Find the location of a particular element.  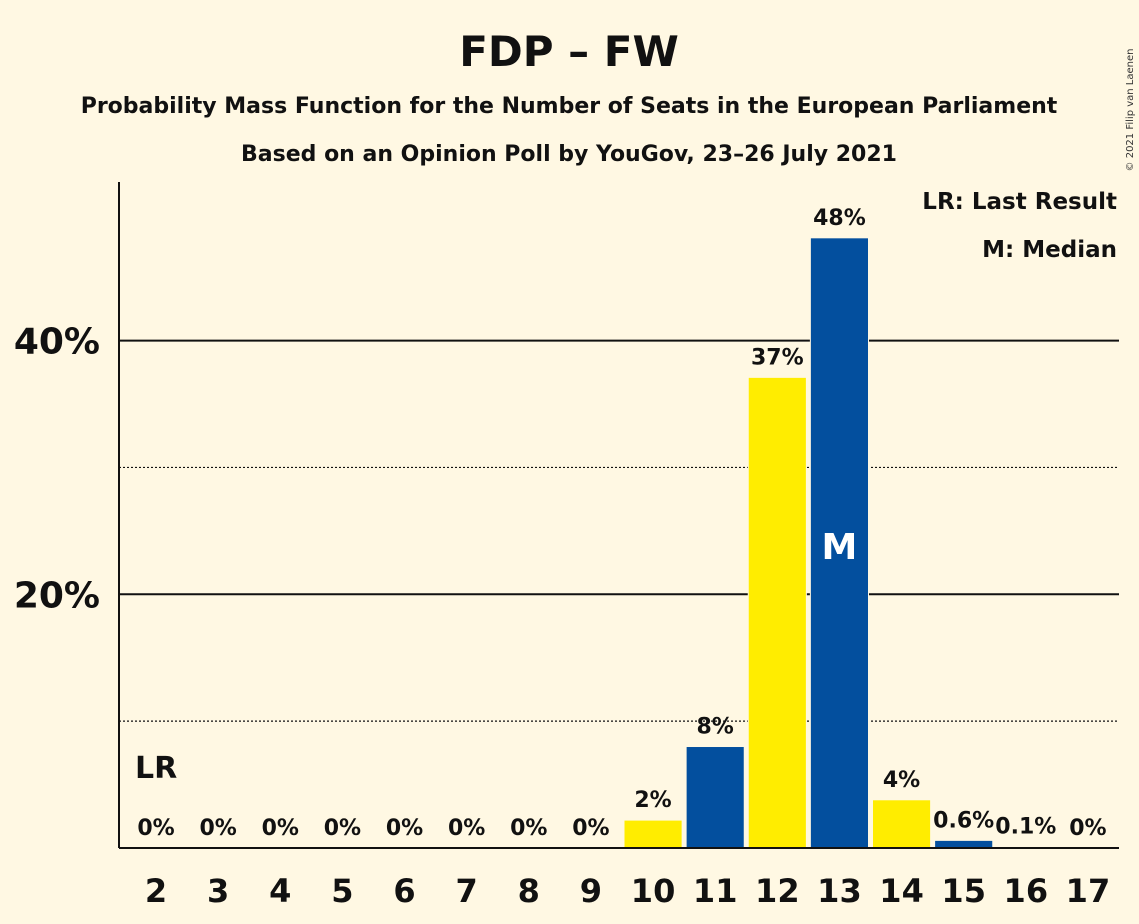

x-tick-label: 15 is located at coordinates (963, 891).